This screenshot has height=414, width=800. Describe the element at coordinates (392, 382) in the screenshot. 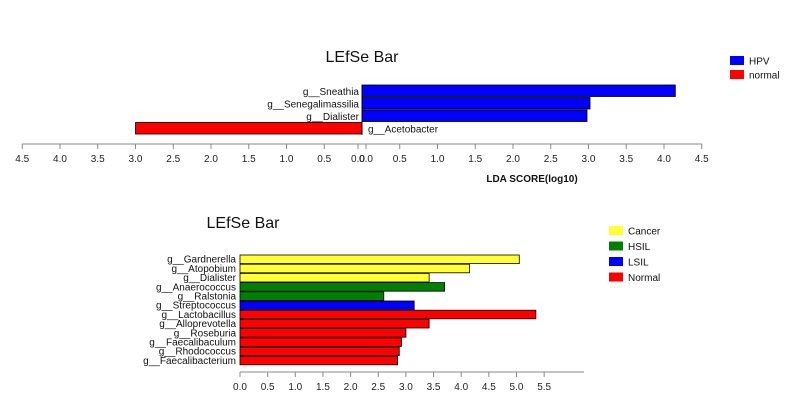

I see `x-tick-group: 0.0 0.5 1.0 1.5 2.0 2.5 3.0 3.5 4.0 4.5 5.0 5.5` at that location.